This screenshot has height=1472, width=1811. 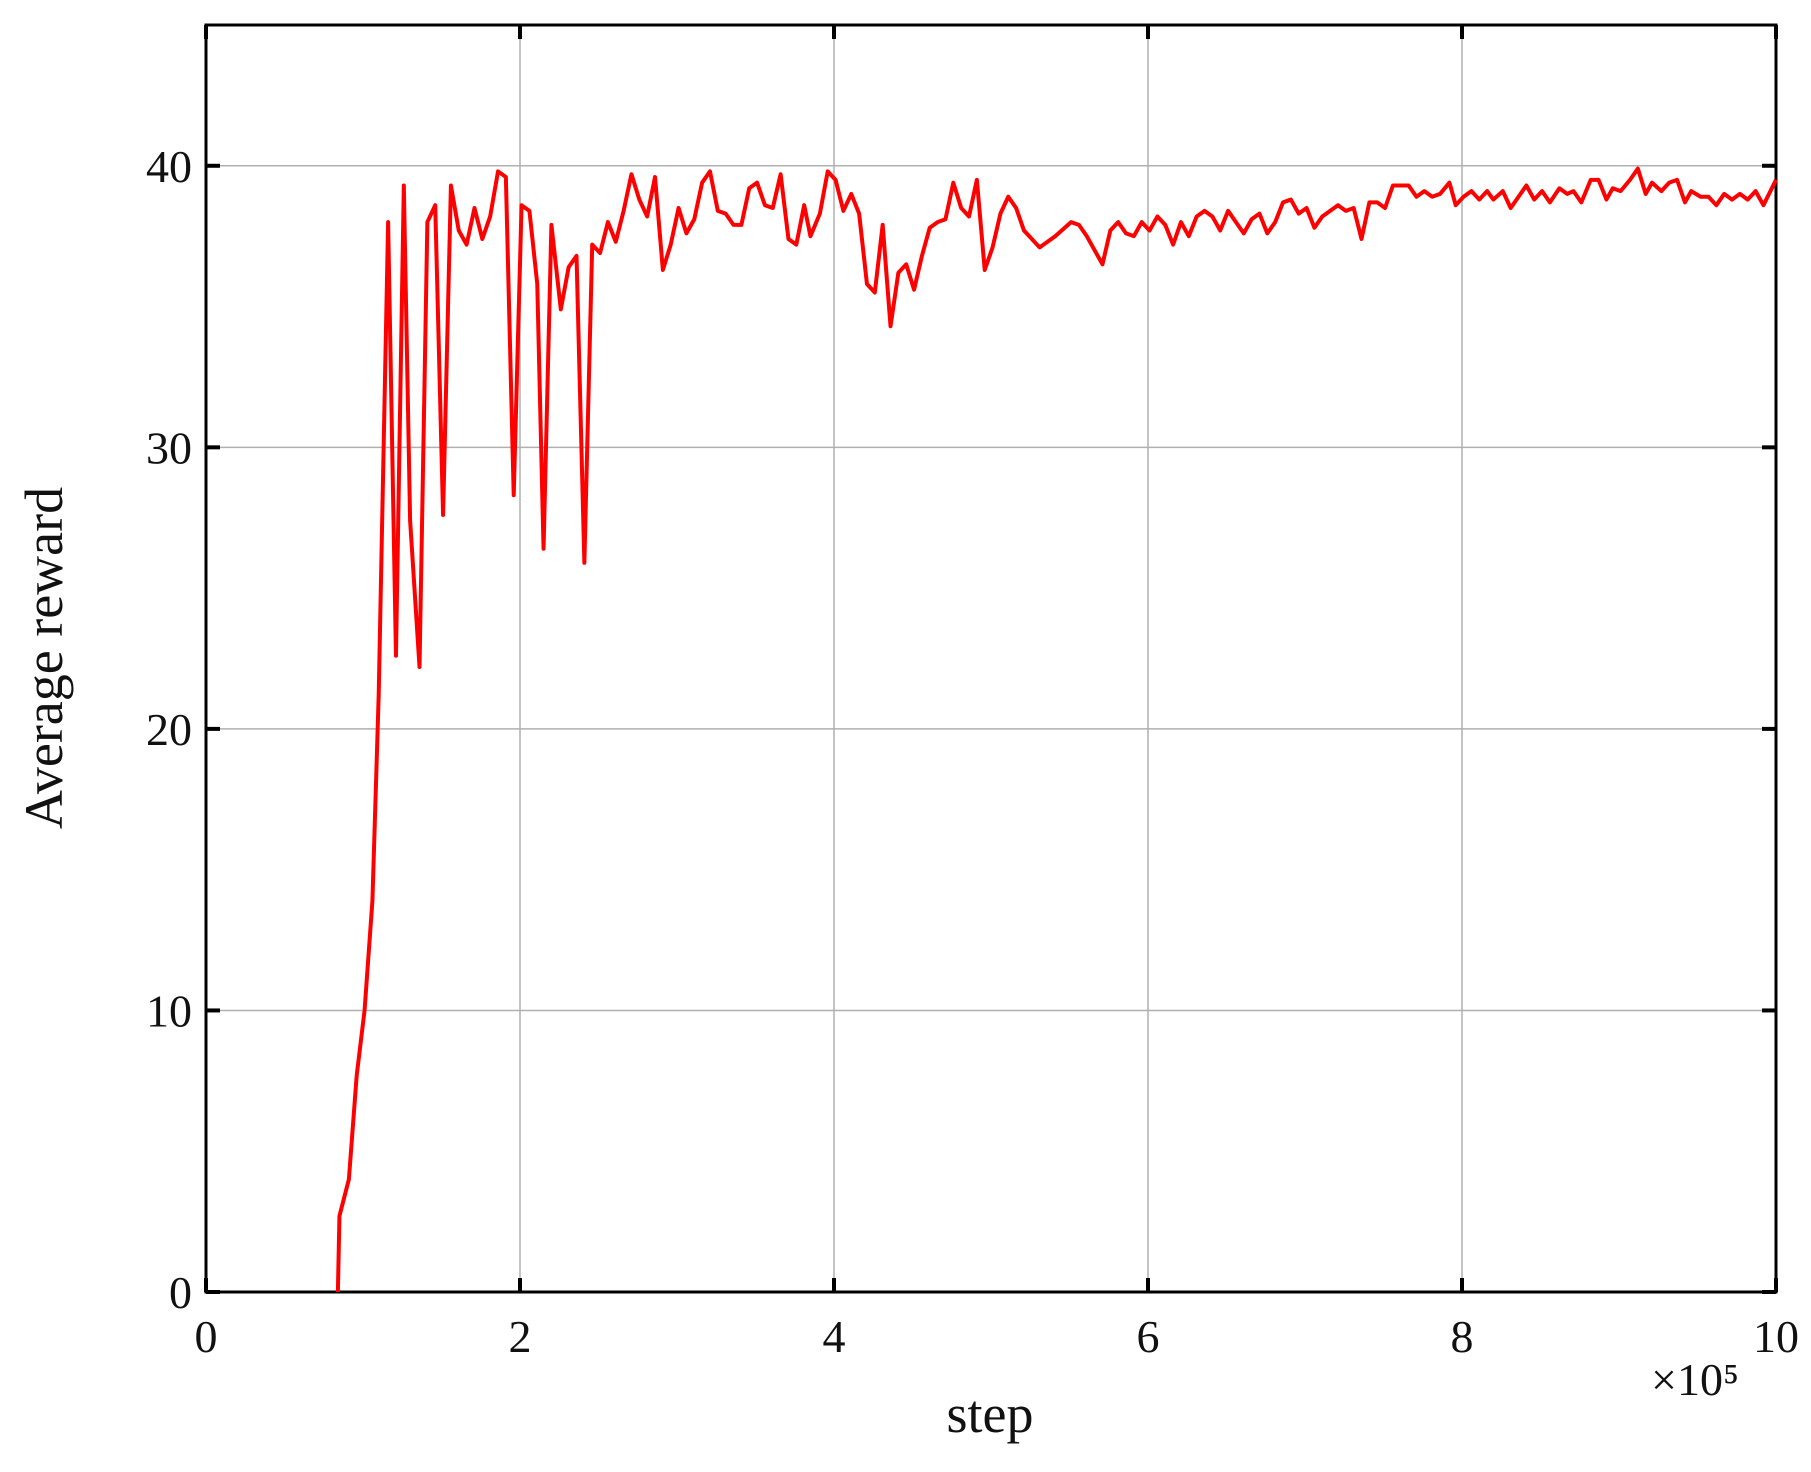 I want to click on y-tick-label: 20, so click(x=169, y=729).